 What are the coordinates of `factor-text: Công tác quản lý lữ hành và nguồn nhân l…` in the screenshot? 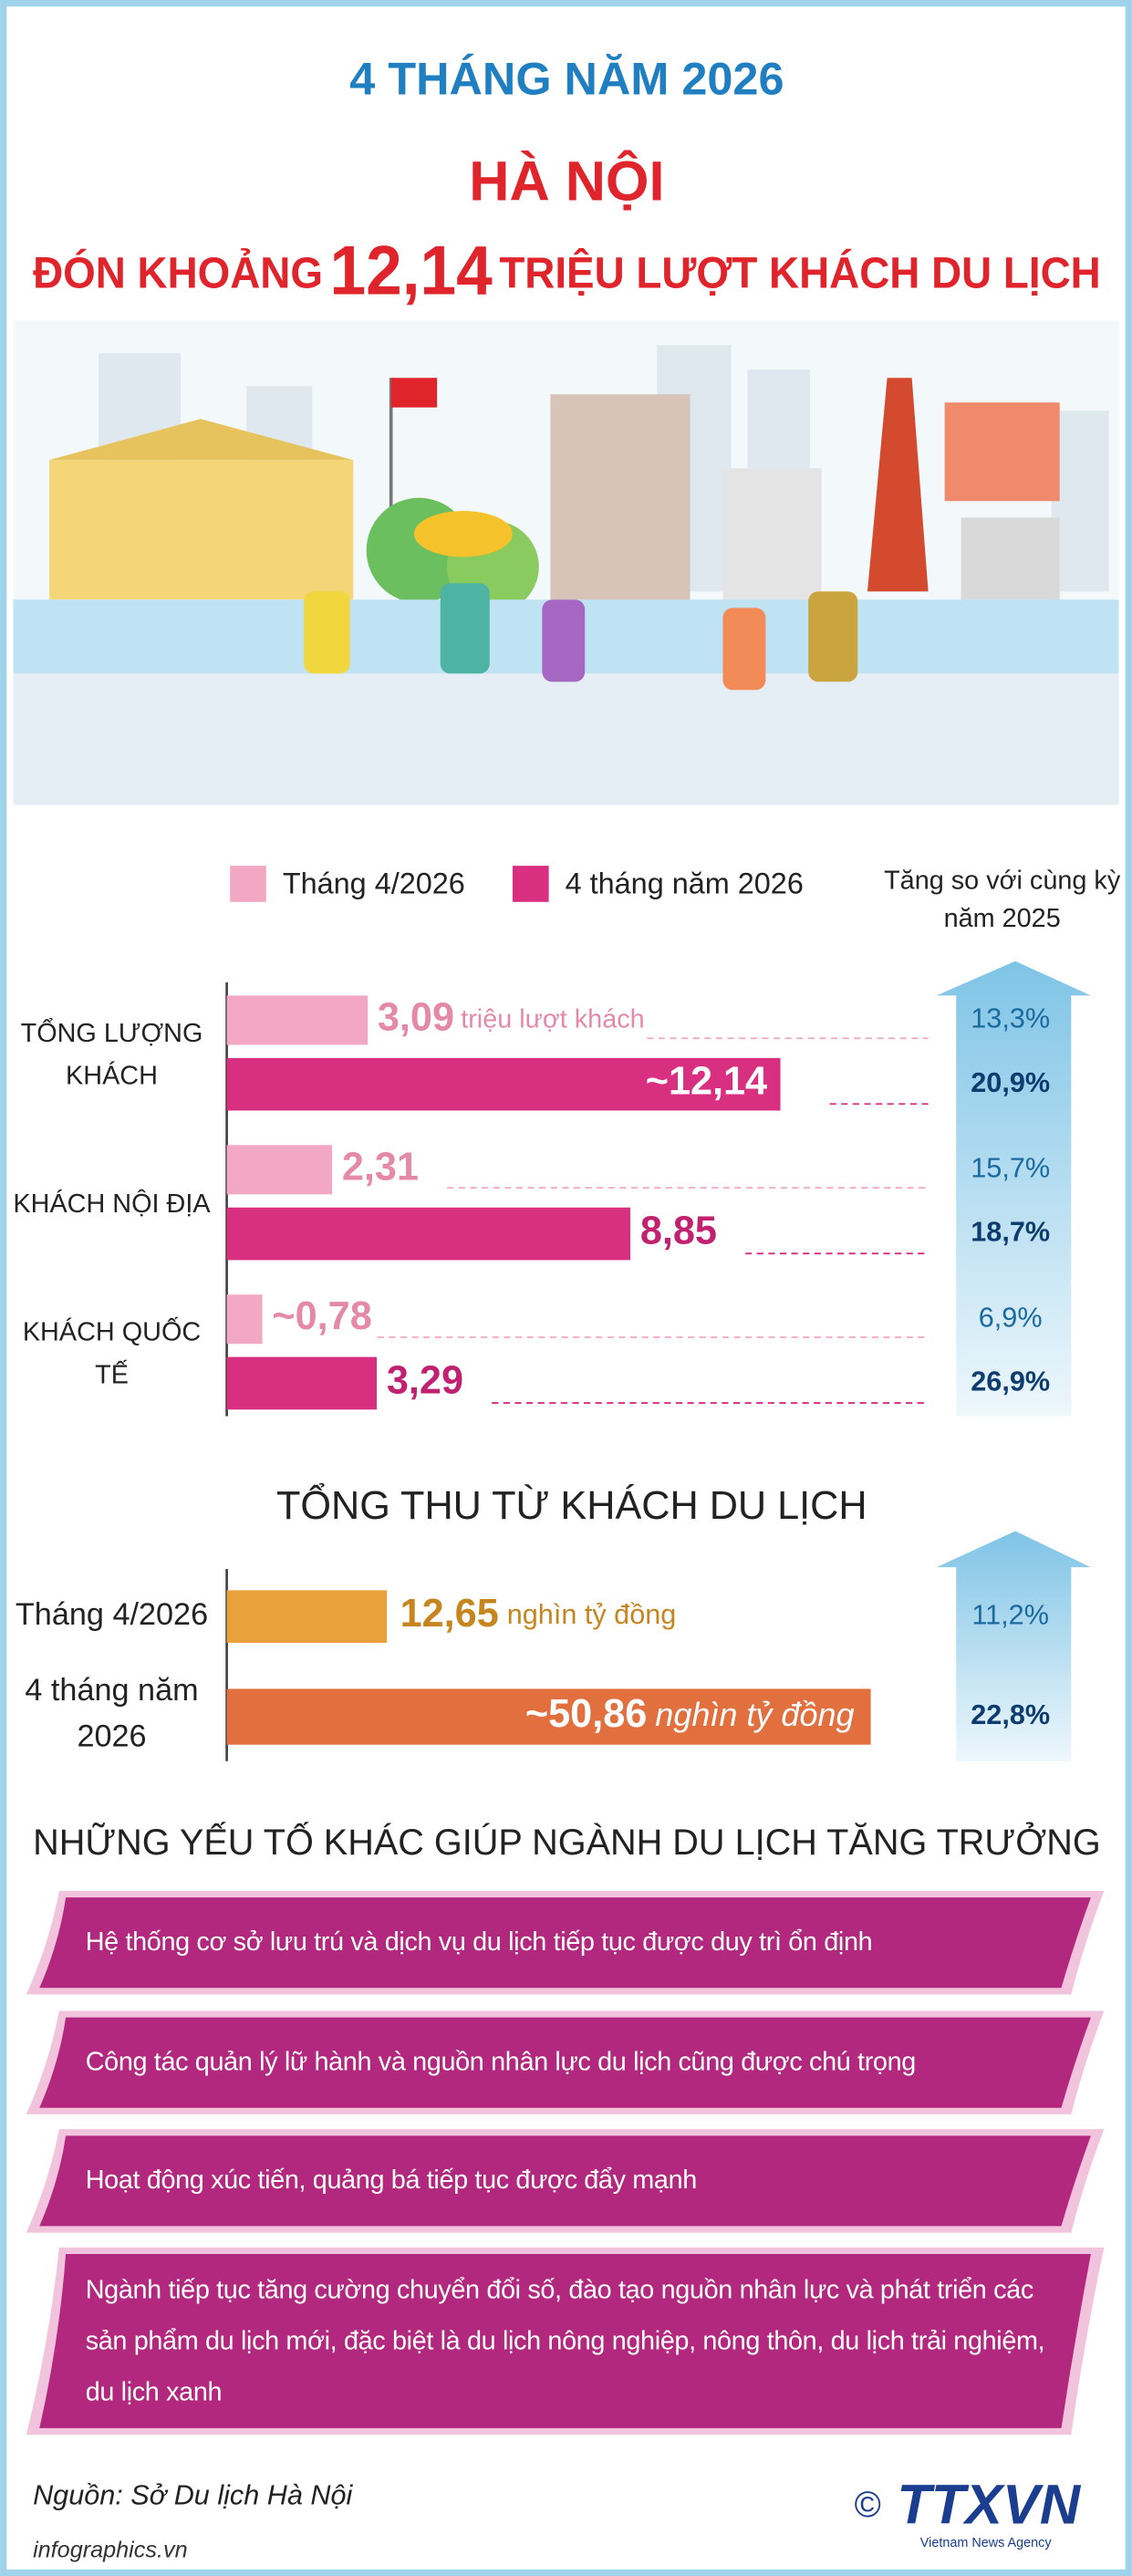 It's located at (501, 2062).